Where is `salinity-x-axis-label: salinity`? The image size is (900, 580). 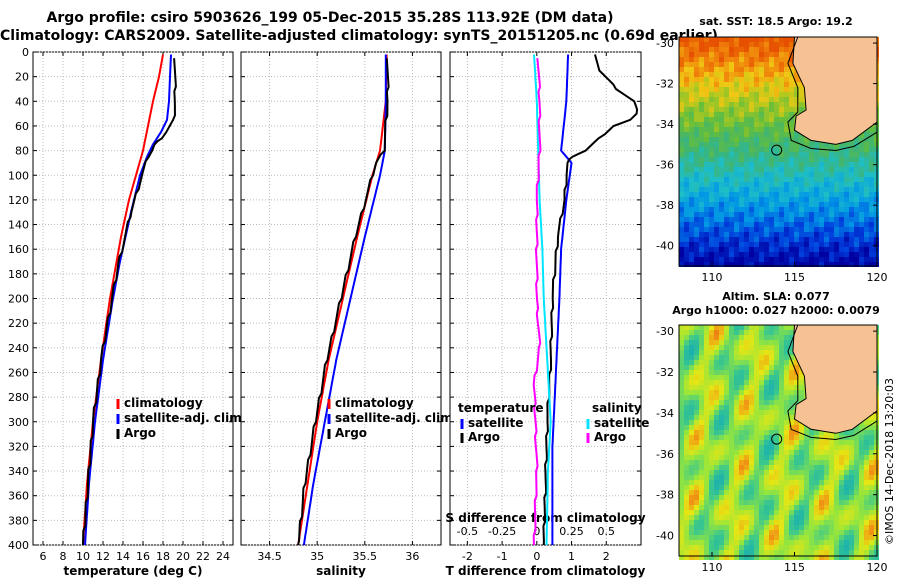
salinity-x-axis-label: salinity is located at coordinates (341, 571).